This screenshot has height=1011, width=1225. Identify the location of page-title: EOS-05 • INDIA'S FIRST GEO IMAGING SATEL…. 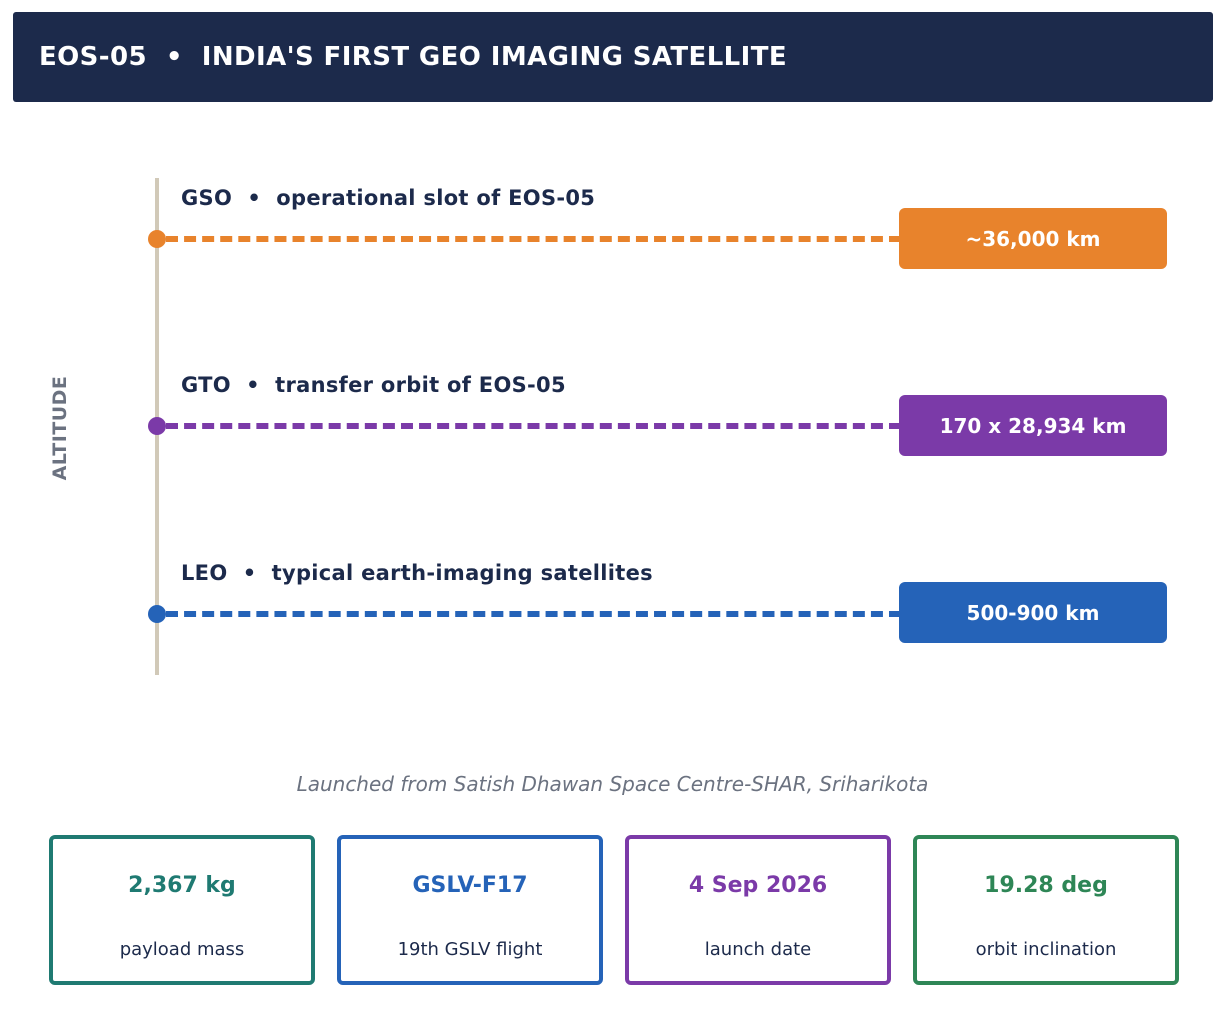
(413, 57).